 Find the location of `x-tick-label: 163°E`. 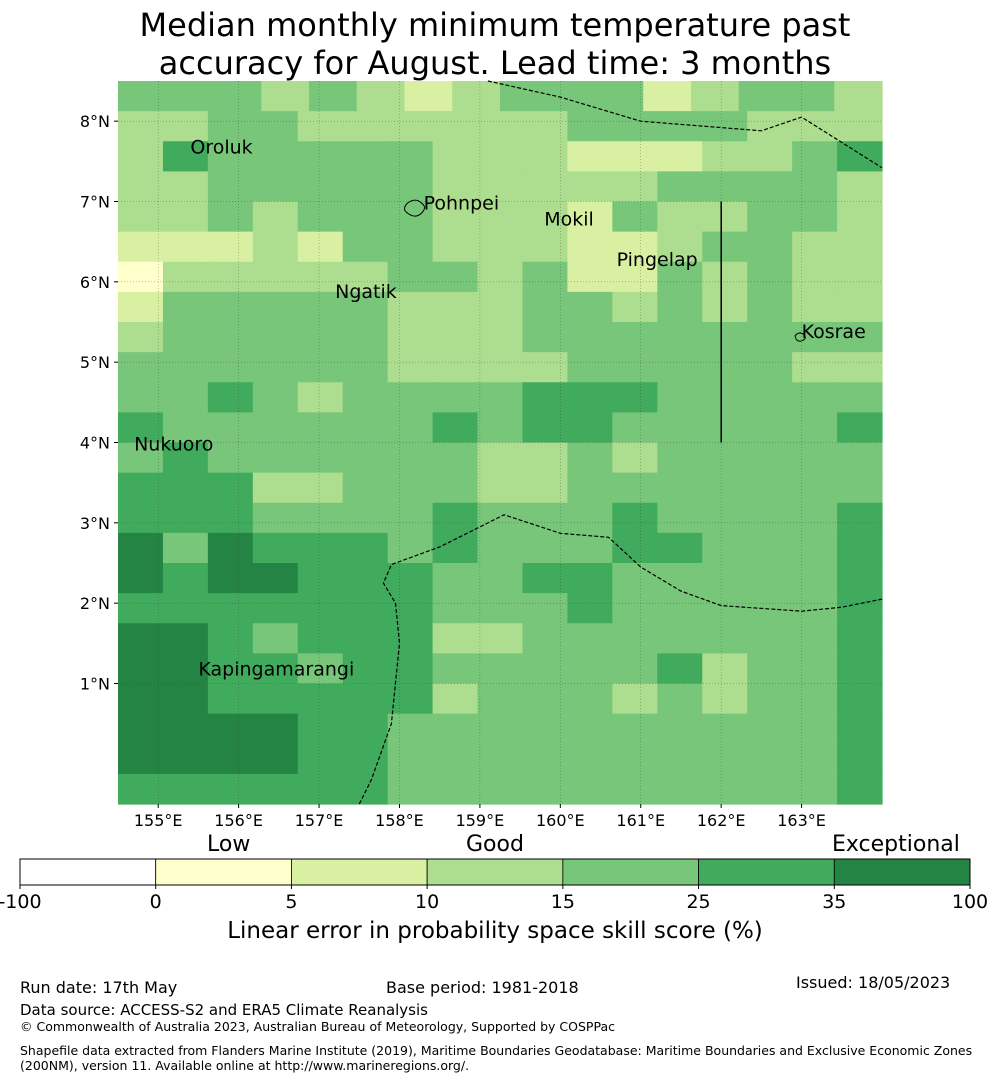

x-tick-label: 163°E is located at coordinates (801, 820).